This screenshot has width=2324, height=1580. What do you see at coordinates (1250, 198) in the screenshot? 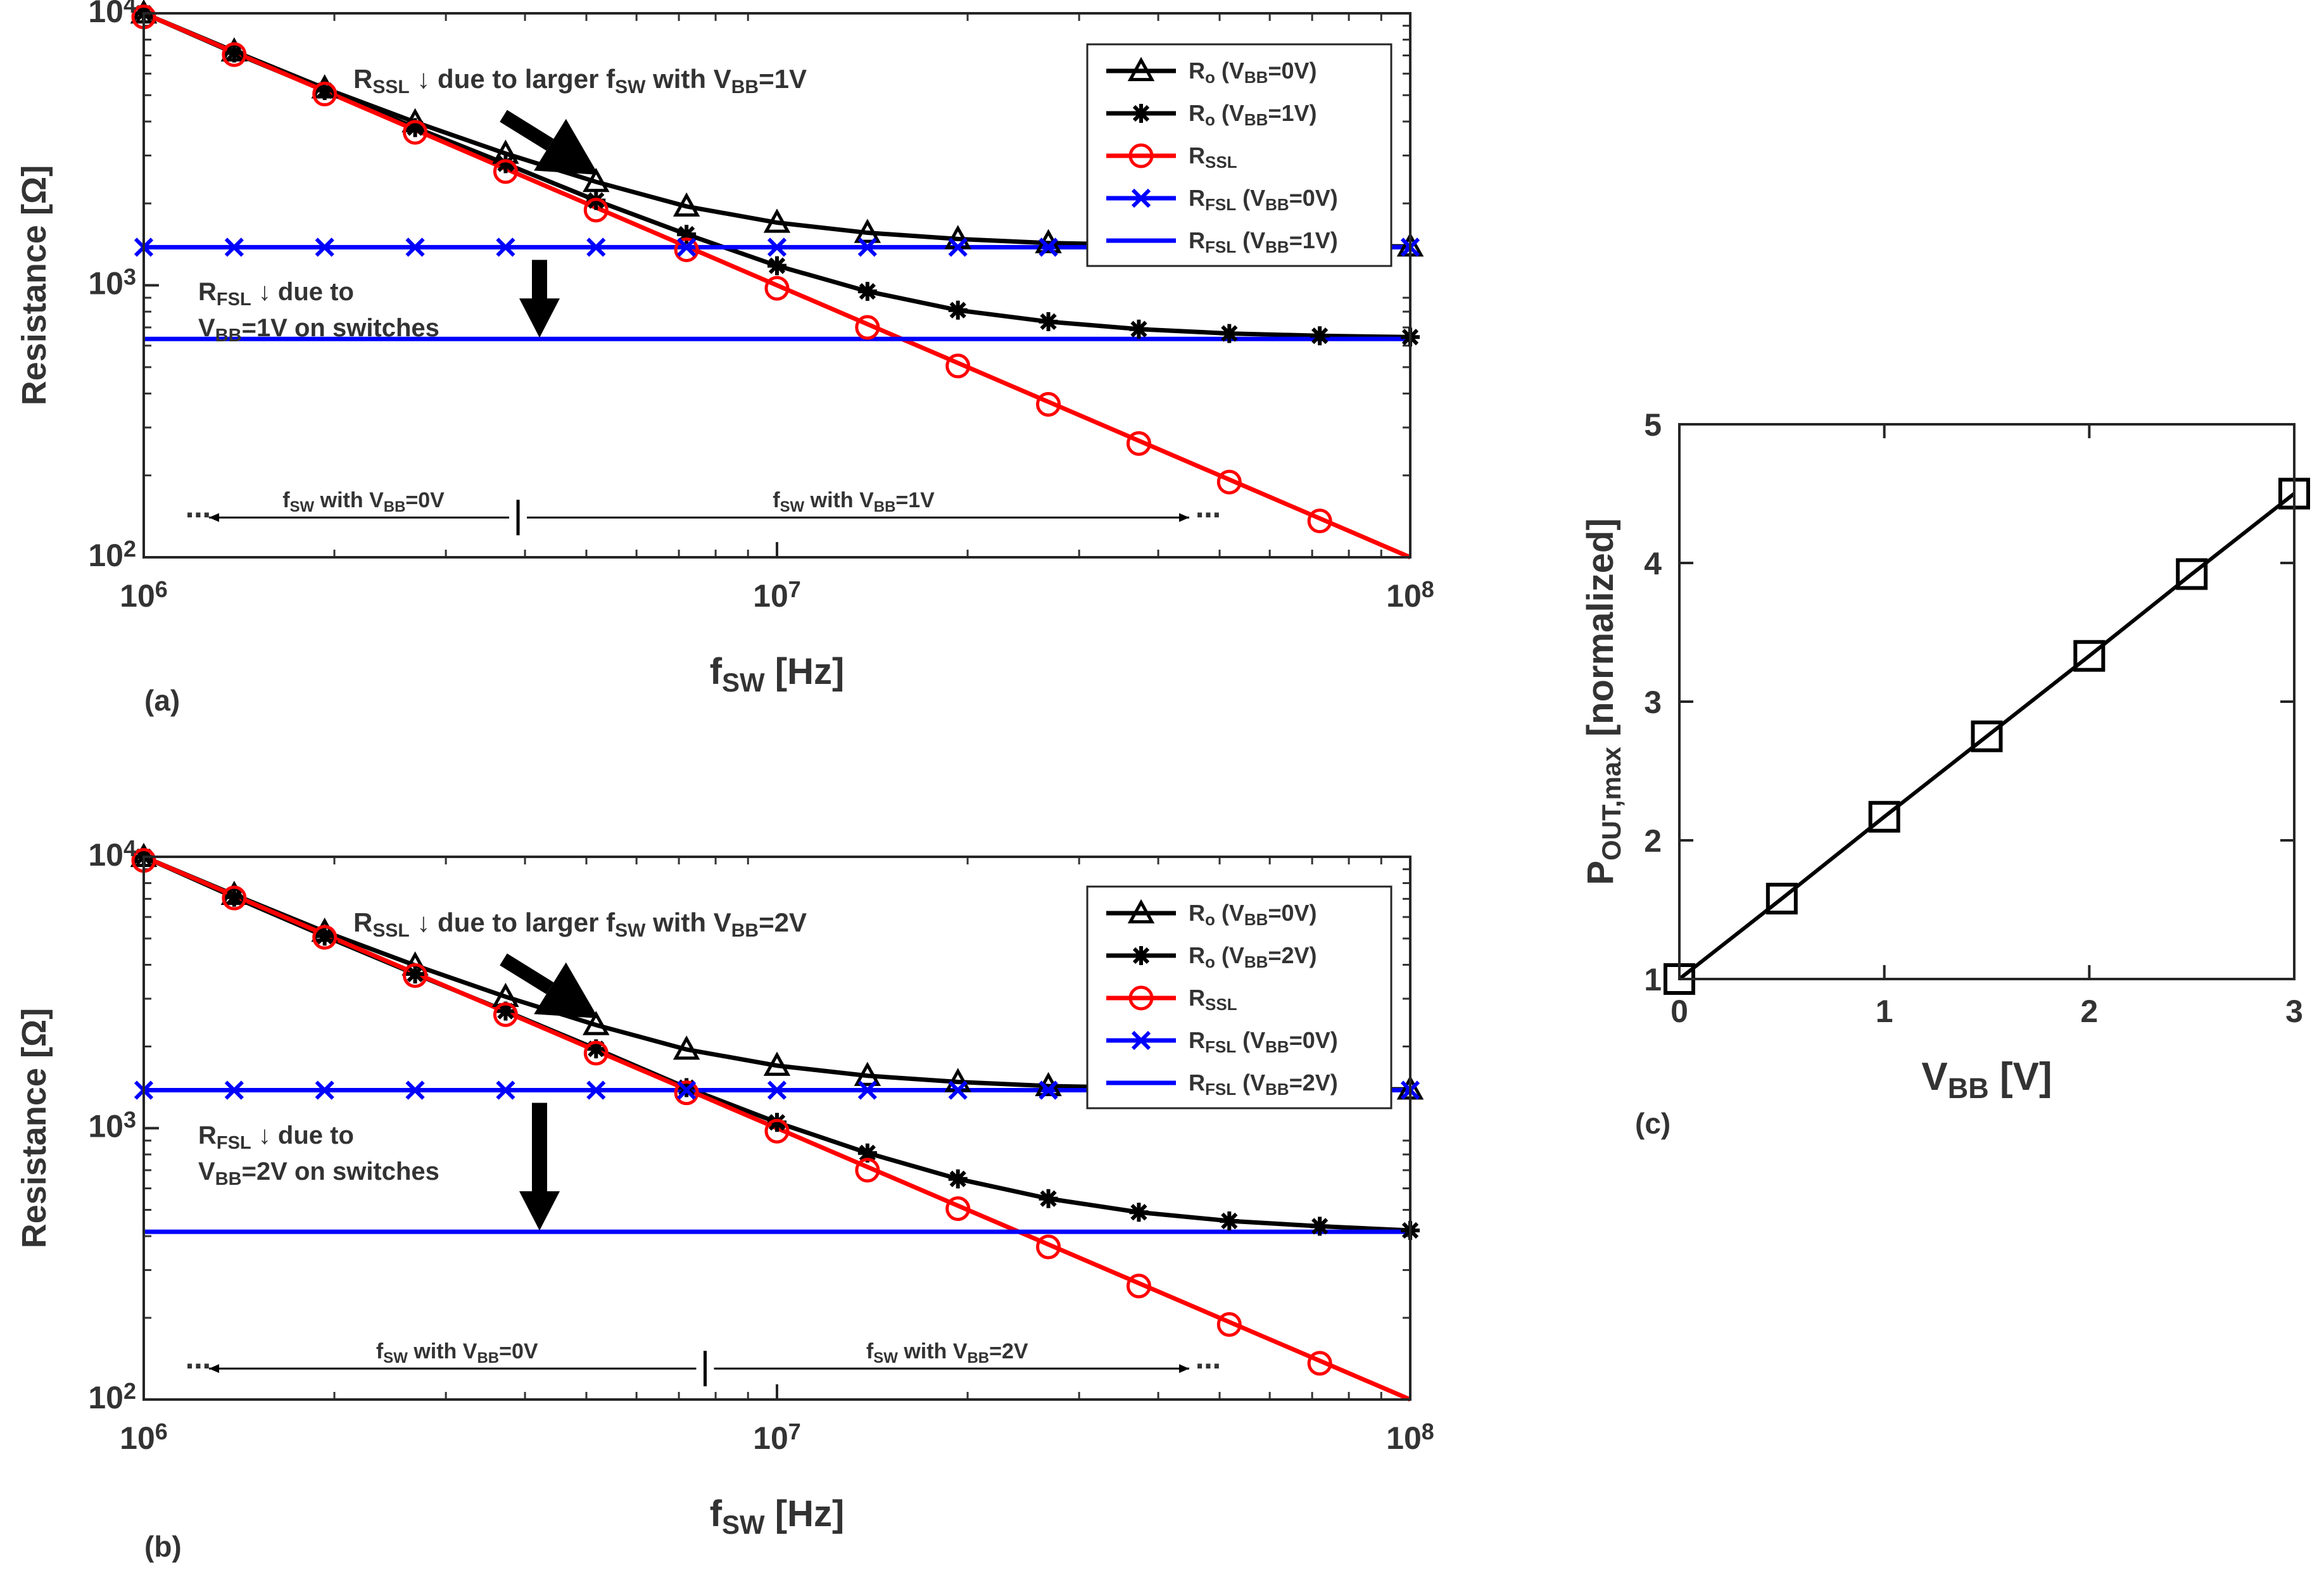
I see `legend-label-a-3-part-2: (V` at bounding box center [1250, 198].